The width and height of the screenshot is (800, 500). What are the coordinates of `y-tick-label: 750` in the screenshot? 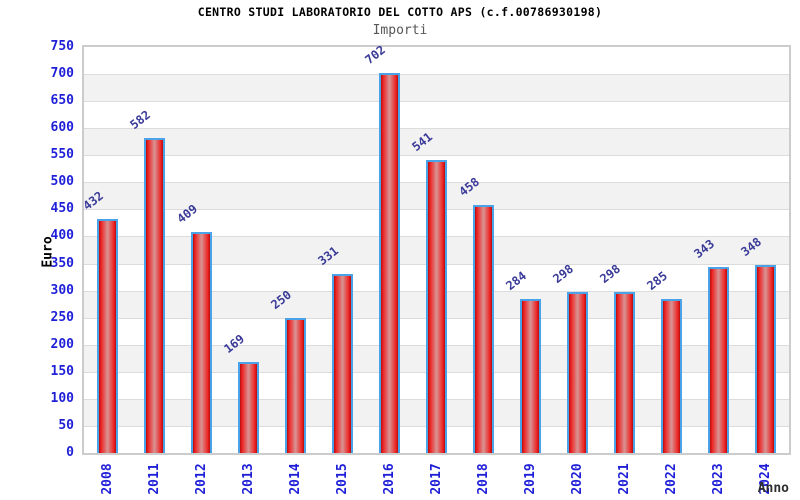 It's located at (62, 46).